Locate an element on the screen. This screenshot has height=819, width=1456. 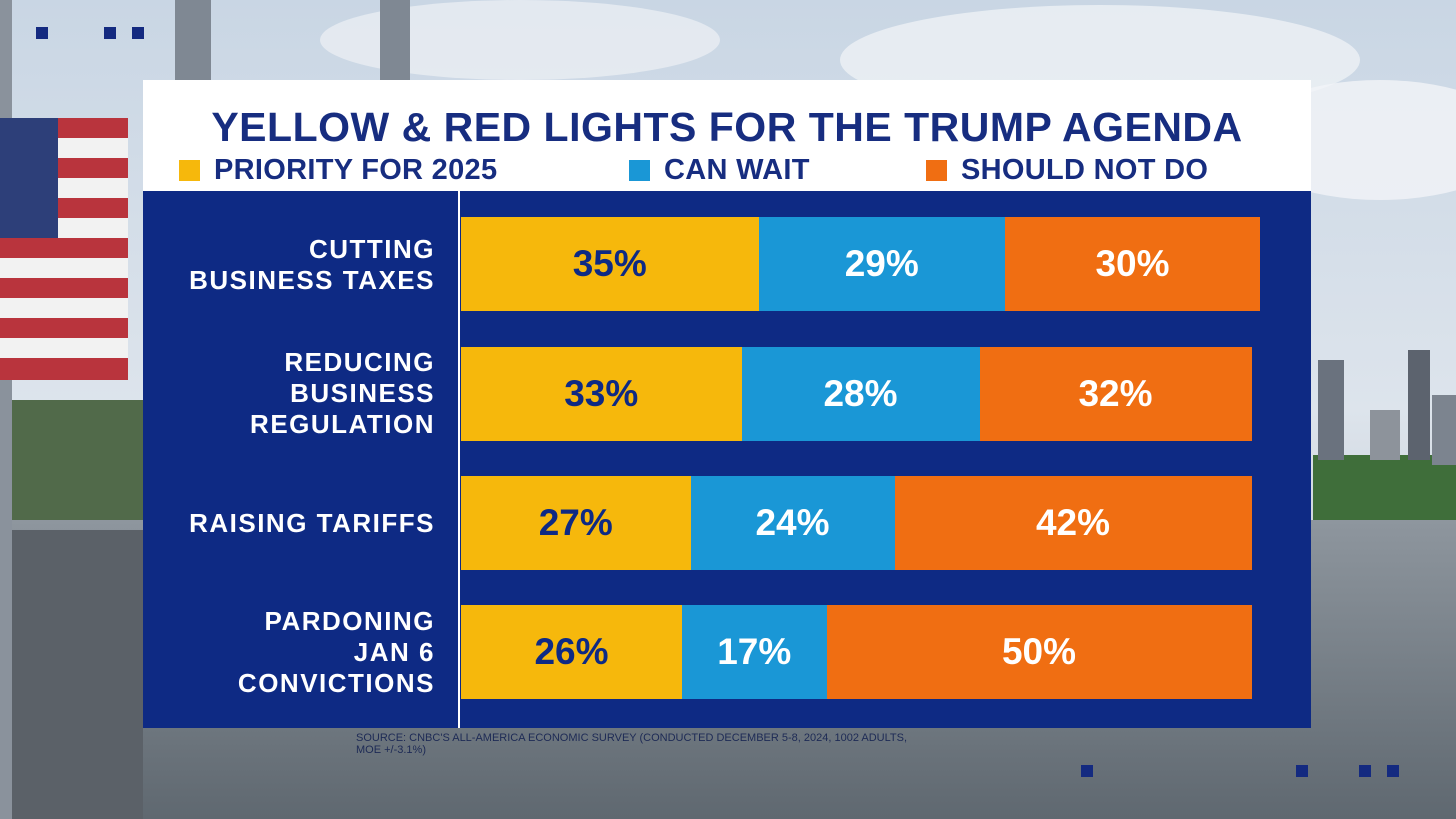
category-label: RAISING TARIFFS is located at coordinates (312, 523).